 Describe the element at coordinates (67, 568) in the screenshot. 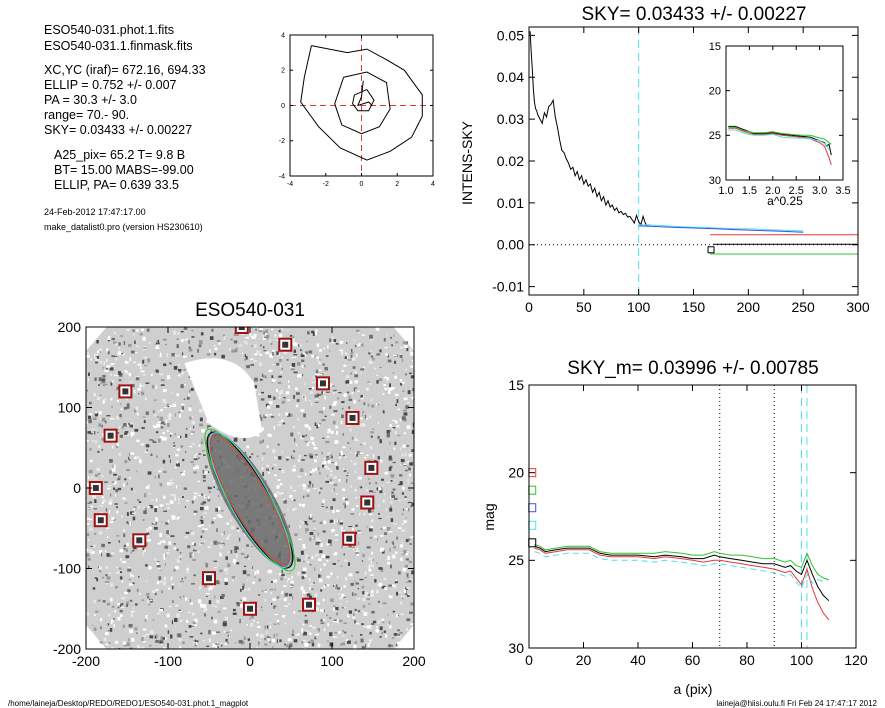

I see `y-tick-label: -100` at that location.